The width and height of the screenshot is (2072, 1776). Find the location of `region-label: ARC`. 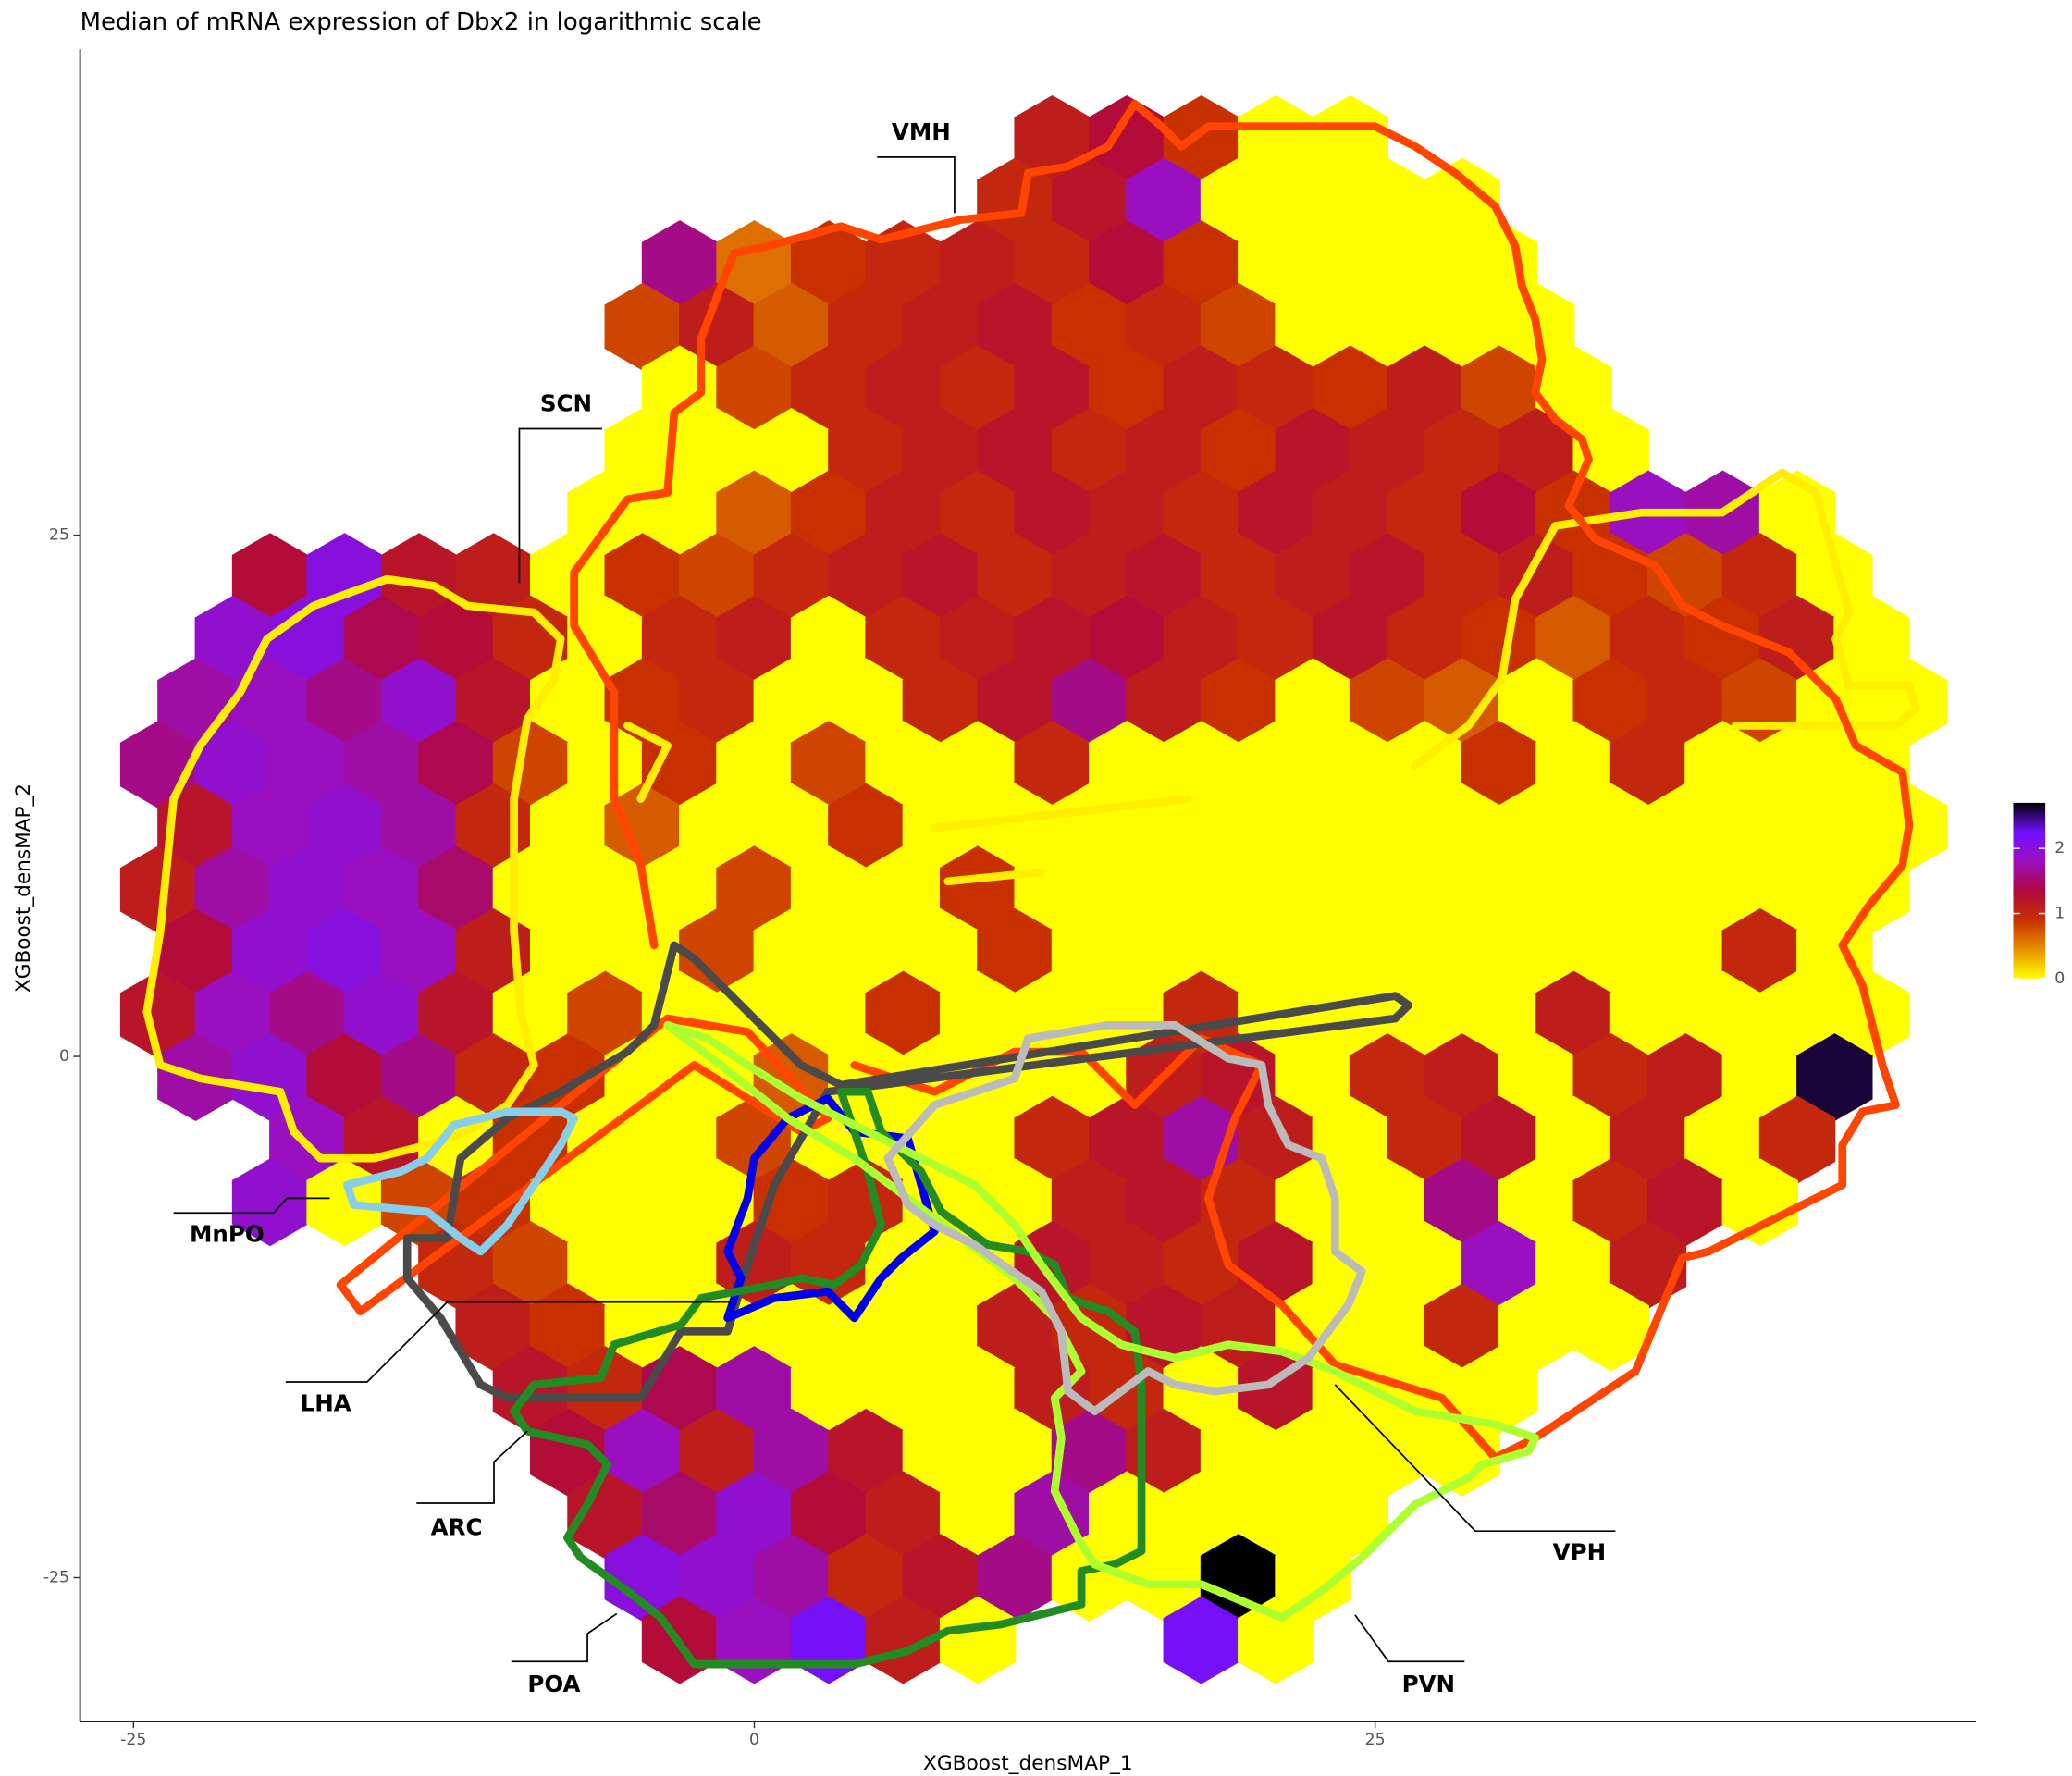

region-label: ARC is located at coordinates (457, 1527).